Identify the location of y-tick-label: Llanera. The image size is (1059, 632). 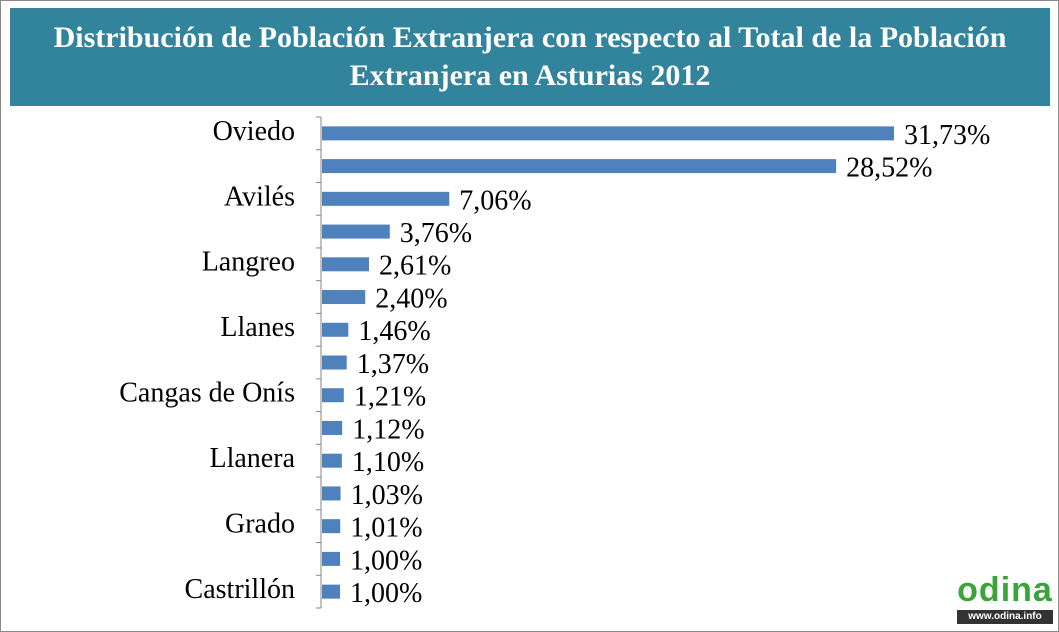
(253, 458).